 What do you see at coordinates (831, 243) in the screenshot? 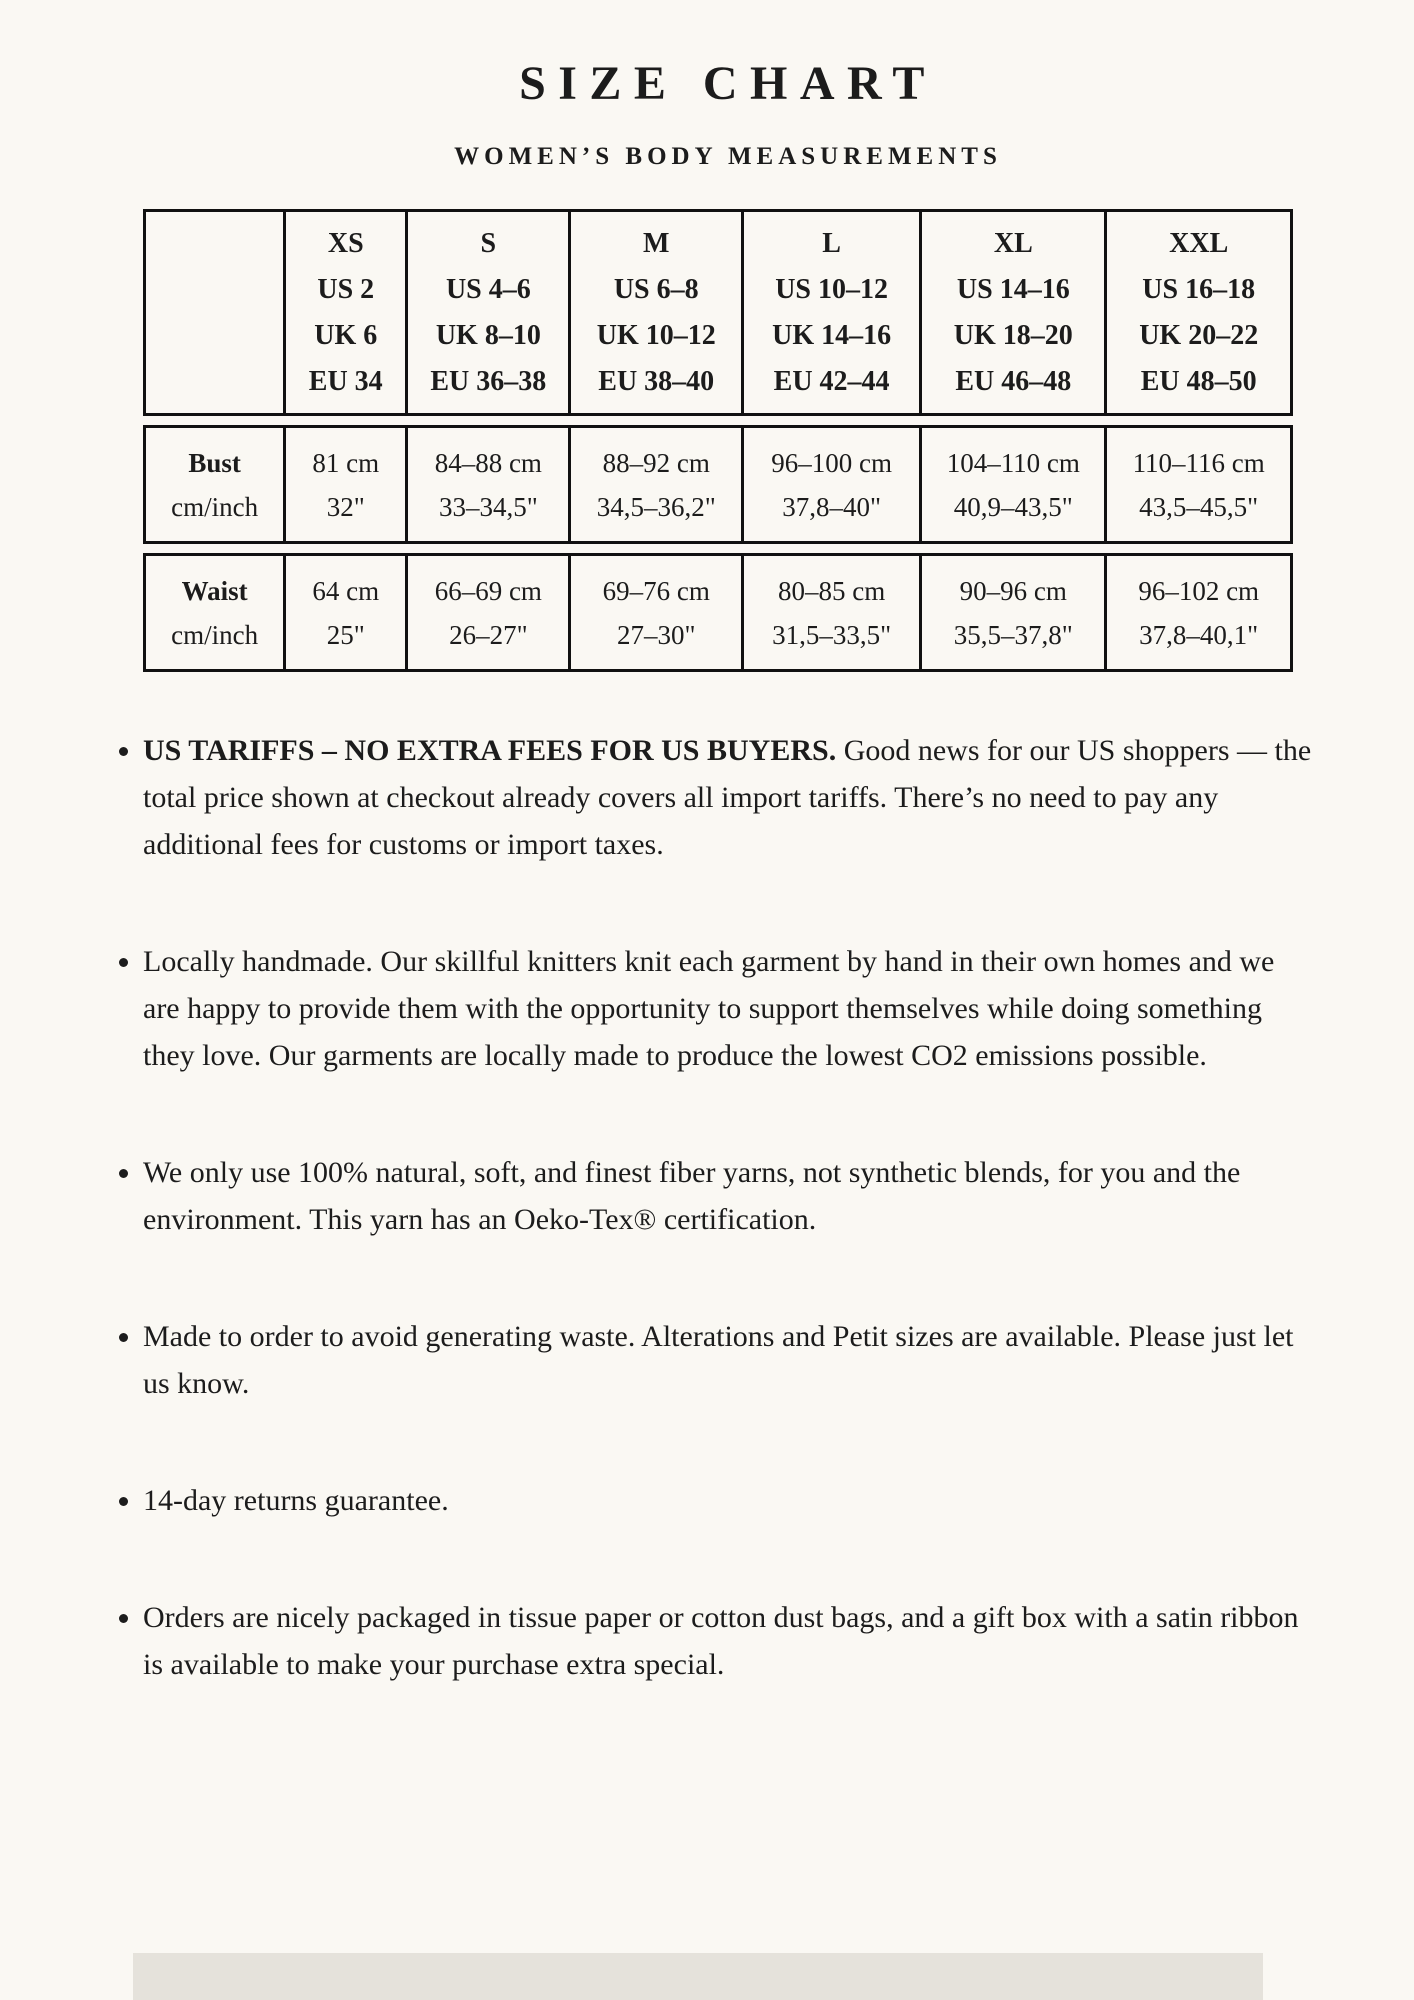
I see `size-name-label: L` at bounding box center [831, 243].